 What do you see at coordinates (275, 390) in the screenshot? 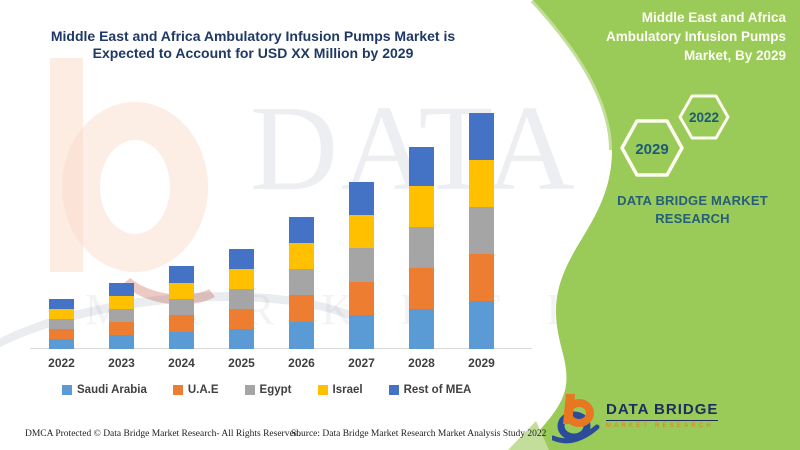
I see `legend-label: Egypt` at bounding box center [275, 390].